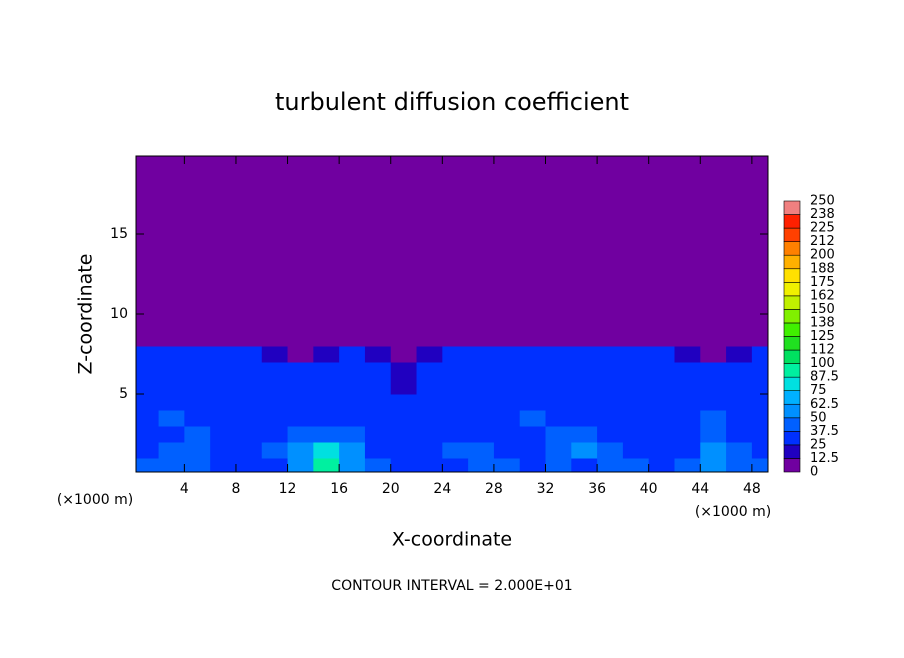 The height and width of the screenshot is (658, 904). What do you see at coordinates (452, 102) in the screenshot?
I see `chart-title: turbulent diffusion coefficient` at bounding box center [452, 102].